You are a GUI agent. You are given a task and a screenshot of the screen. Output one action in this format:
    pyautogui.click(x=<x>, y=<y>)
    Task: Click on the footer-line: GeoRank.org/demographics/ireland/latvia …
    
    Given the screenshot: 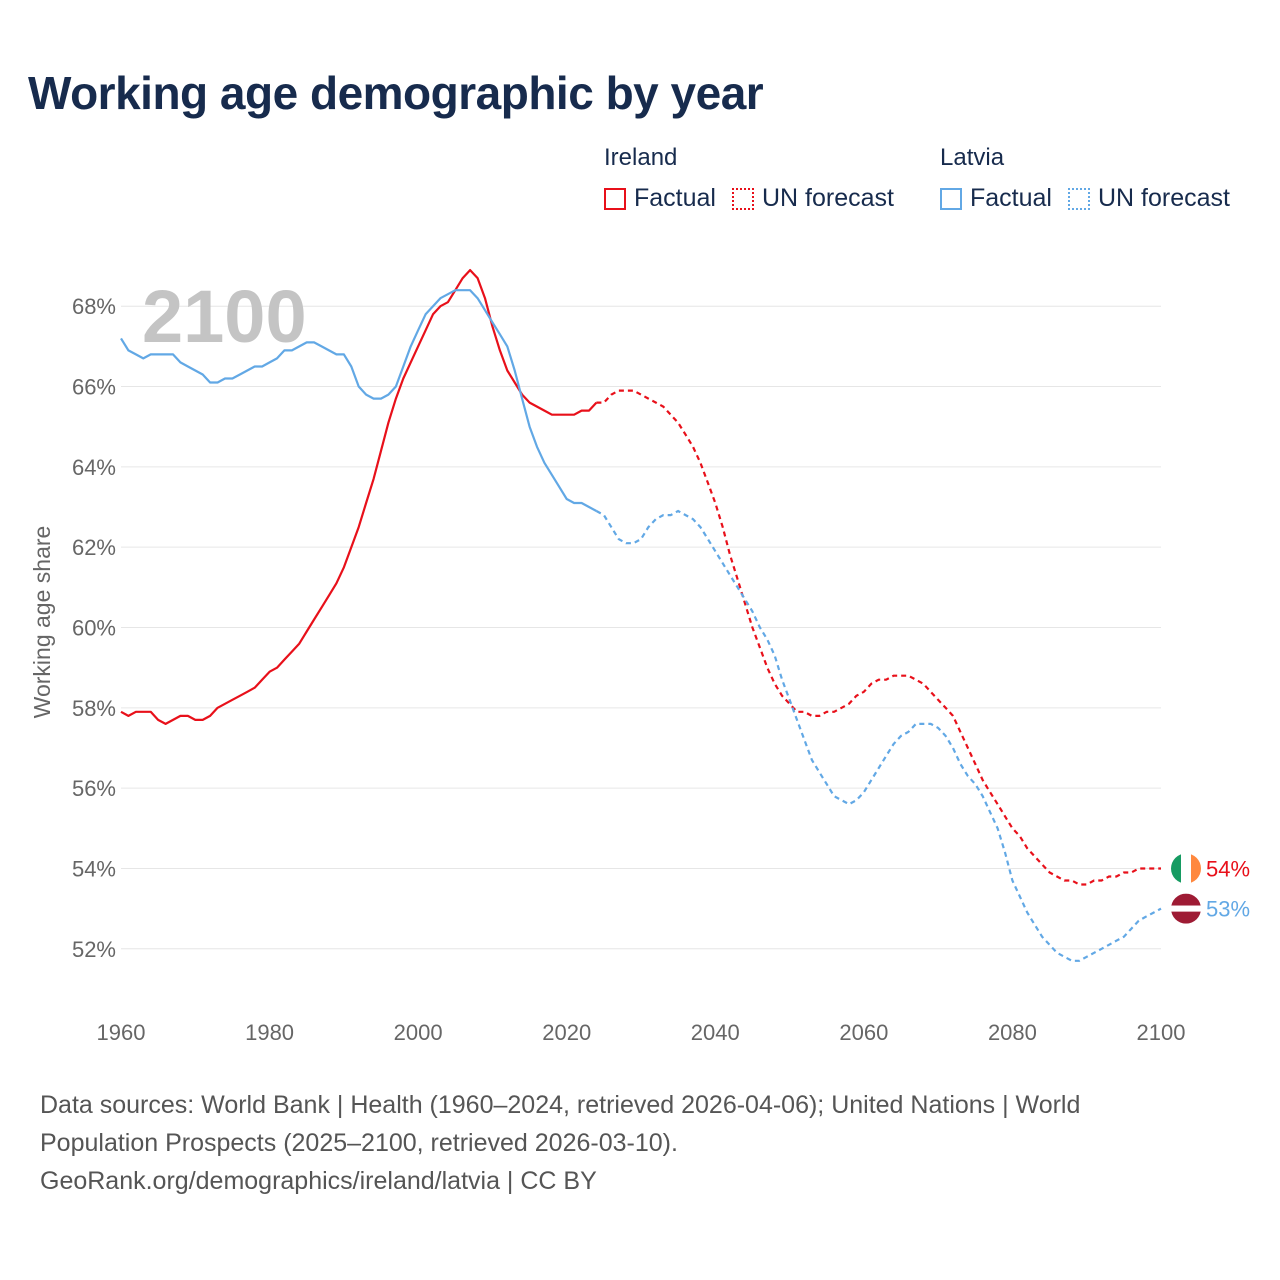 What is the action you would take?
    pyautogui.click(x=318, y=1181)
    